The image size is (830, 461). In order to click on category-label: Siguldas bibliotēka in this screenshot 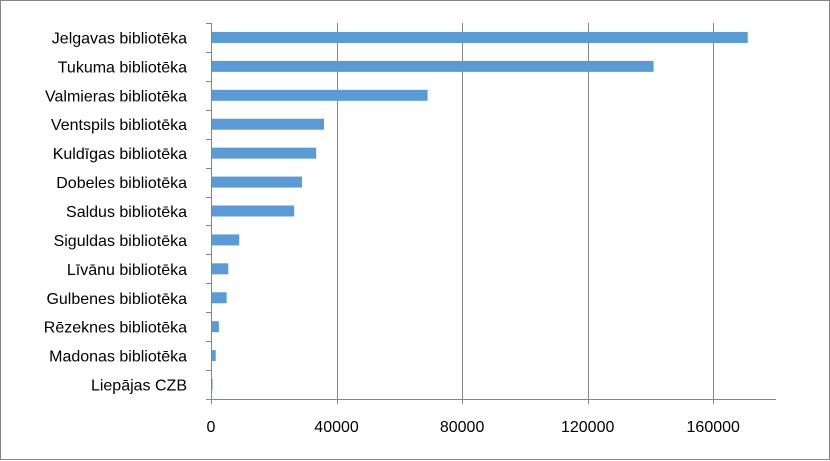, I will do `click(121, 241)`.